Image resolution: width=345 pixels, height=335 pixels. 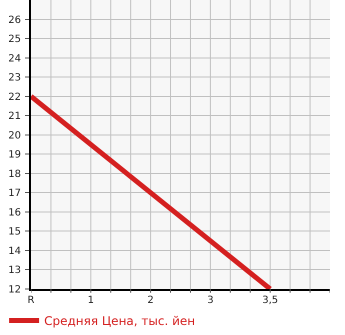 What do you see at coordinates (14, 116) in the screenshot?
I see `y-tick-label: 21` at bounding box center [14, 116].